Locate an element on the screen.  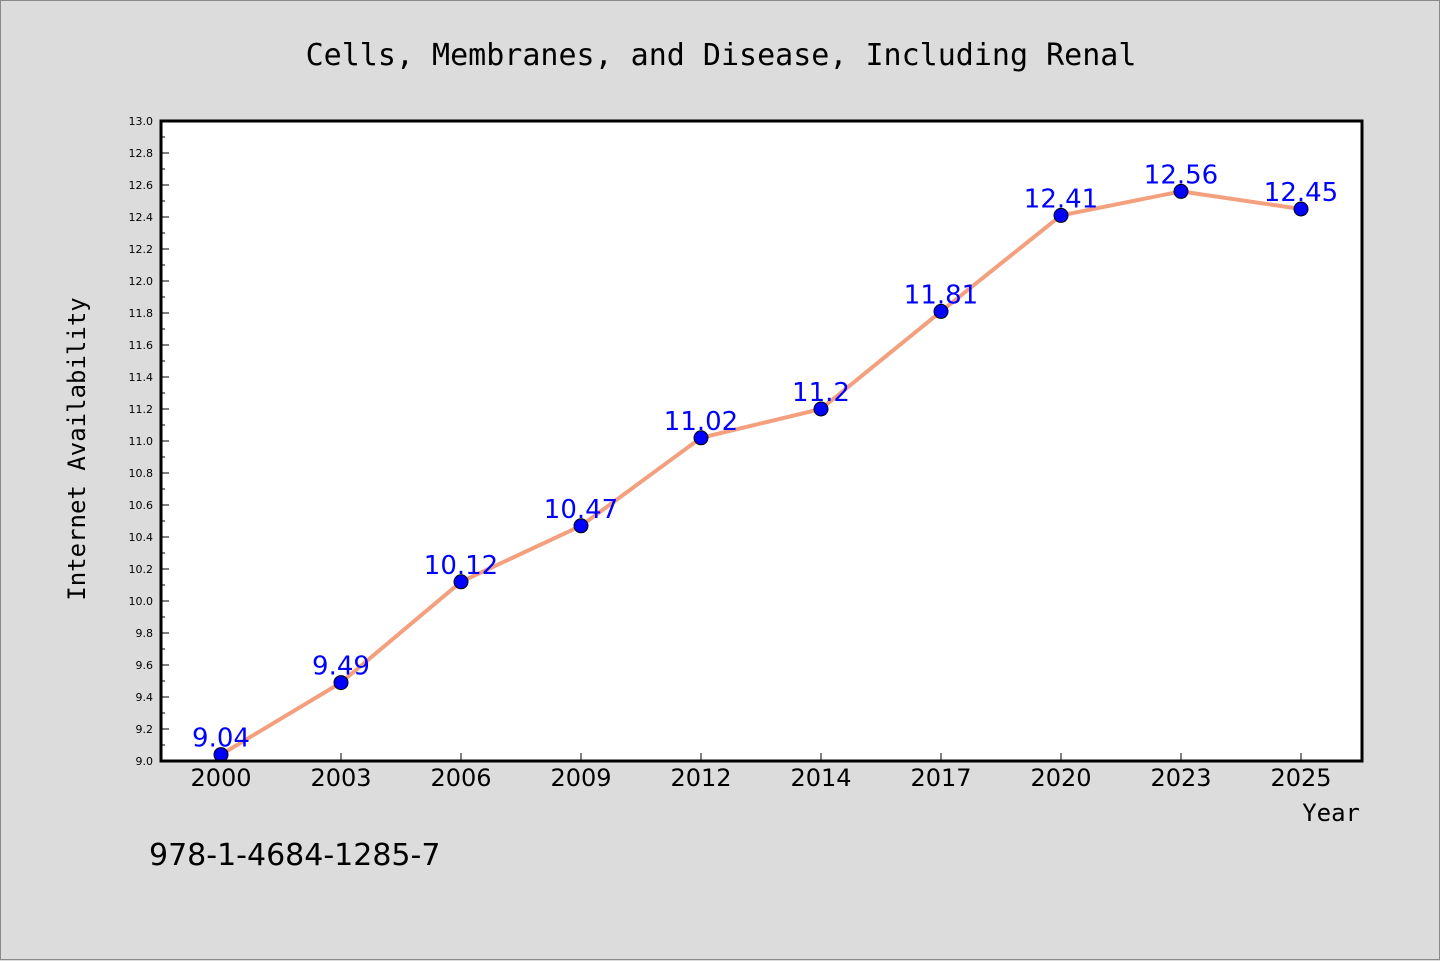
y-tick-label: 9.6 is located at coordinates (145, 665).